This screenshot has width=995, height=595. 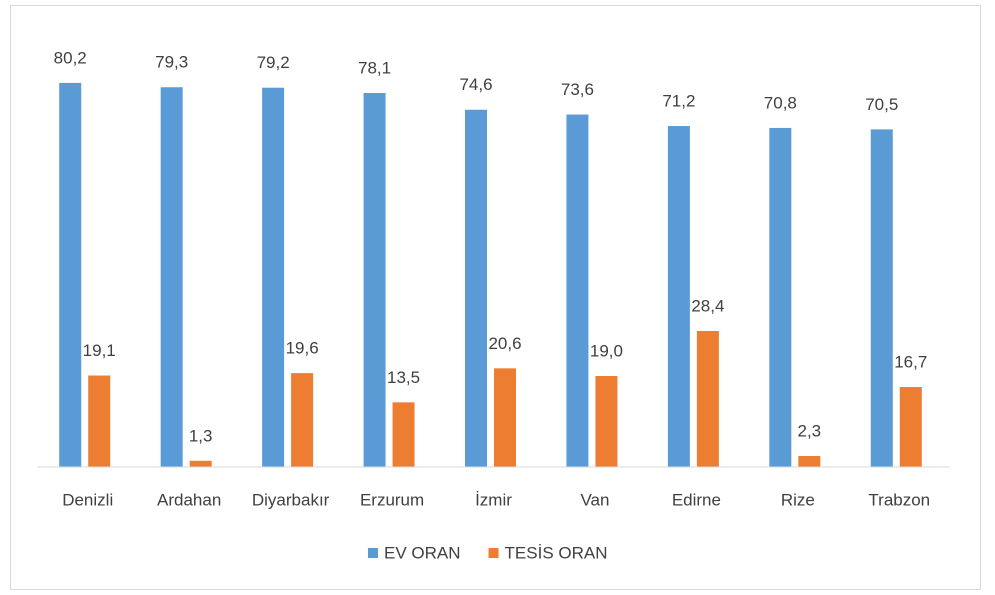 I want to click on x-tick-label: Rize, so click(x=798, y=499).